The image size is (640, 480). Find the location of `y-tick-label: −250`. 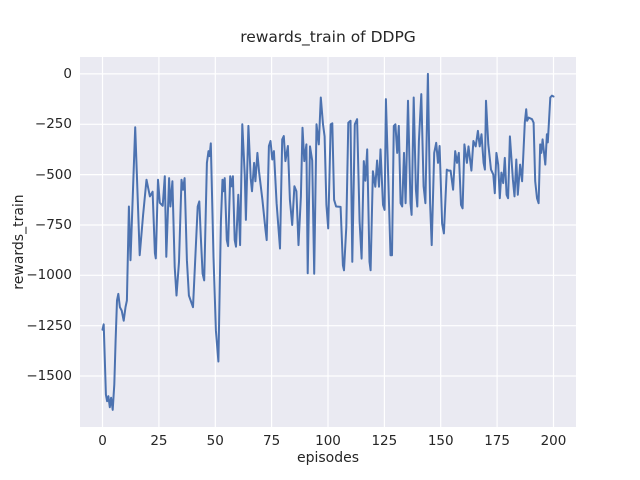

y-tick-label: −250 is located at coordinates (53, 124).